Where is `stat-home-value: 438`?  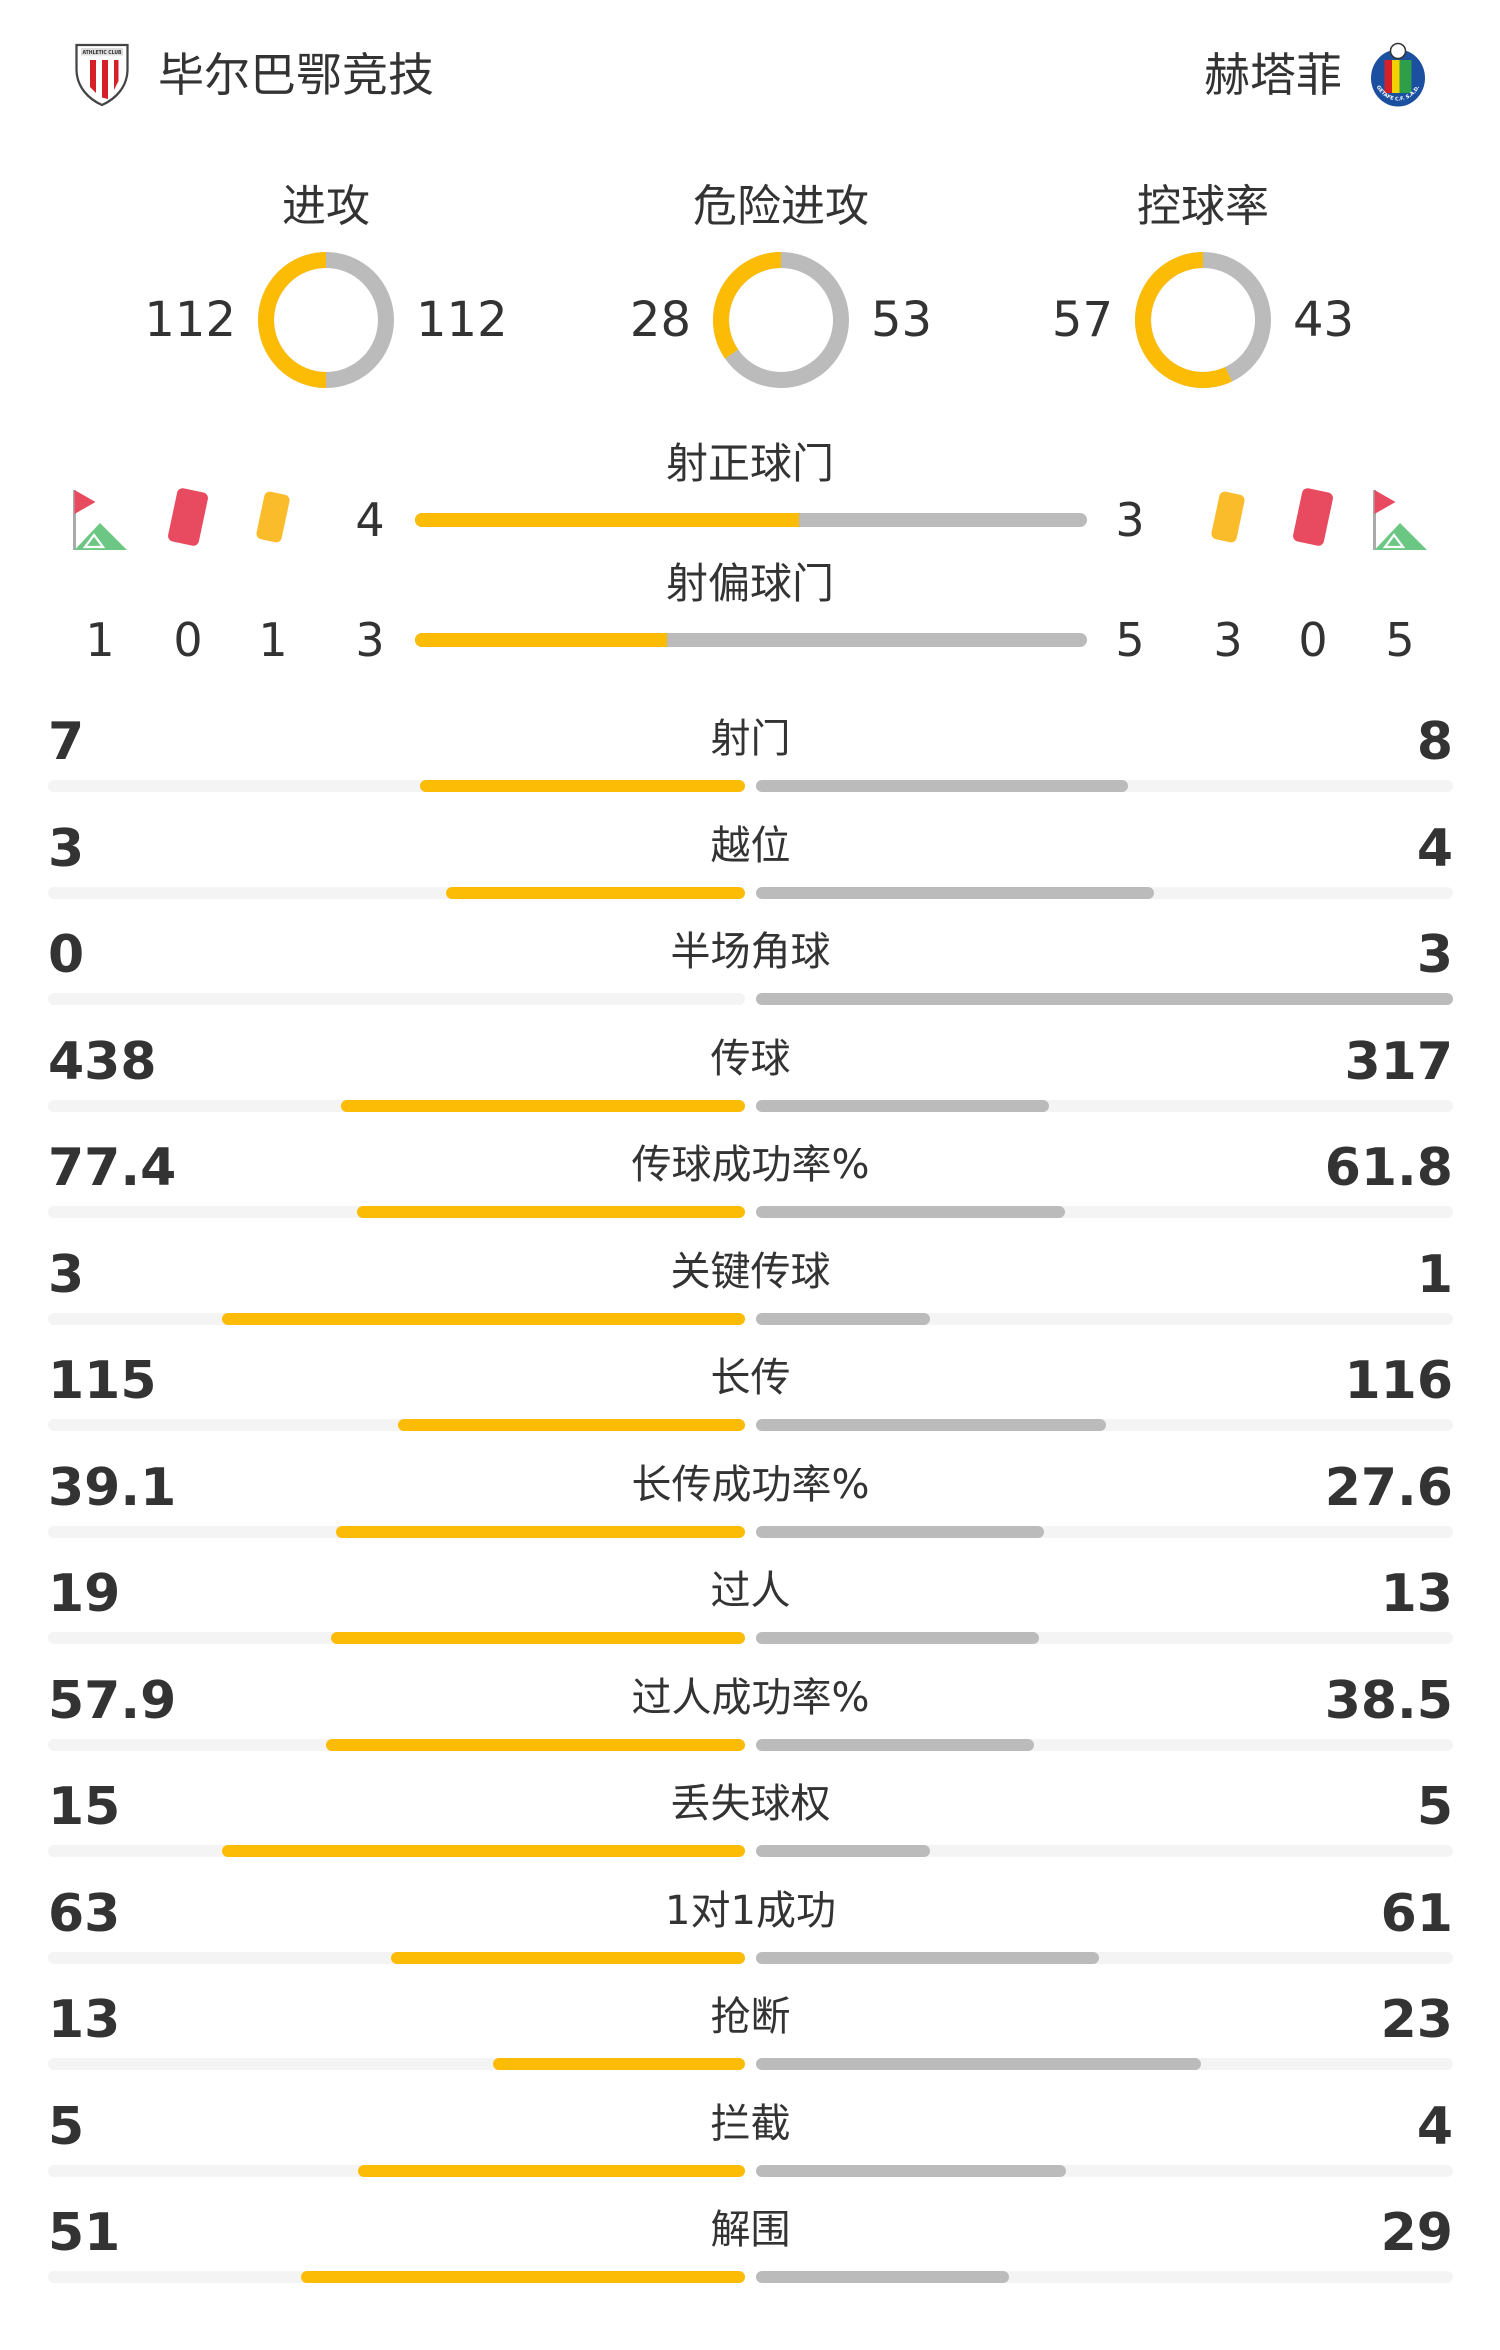 stat-home-value: 438 is located at coordinates (102, 1061).